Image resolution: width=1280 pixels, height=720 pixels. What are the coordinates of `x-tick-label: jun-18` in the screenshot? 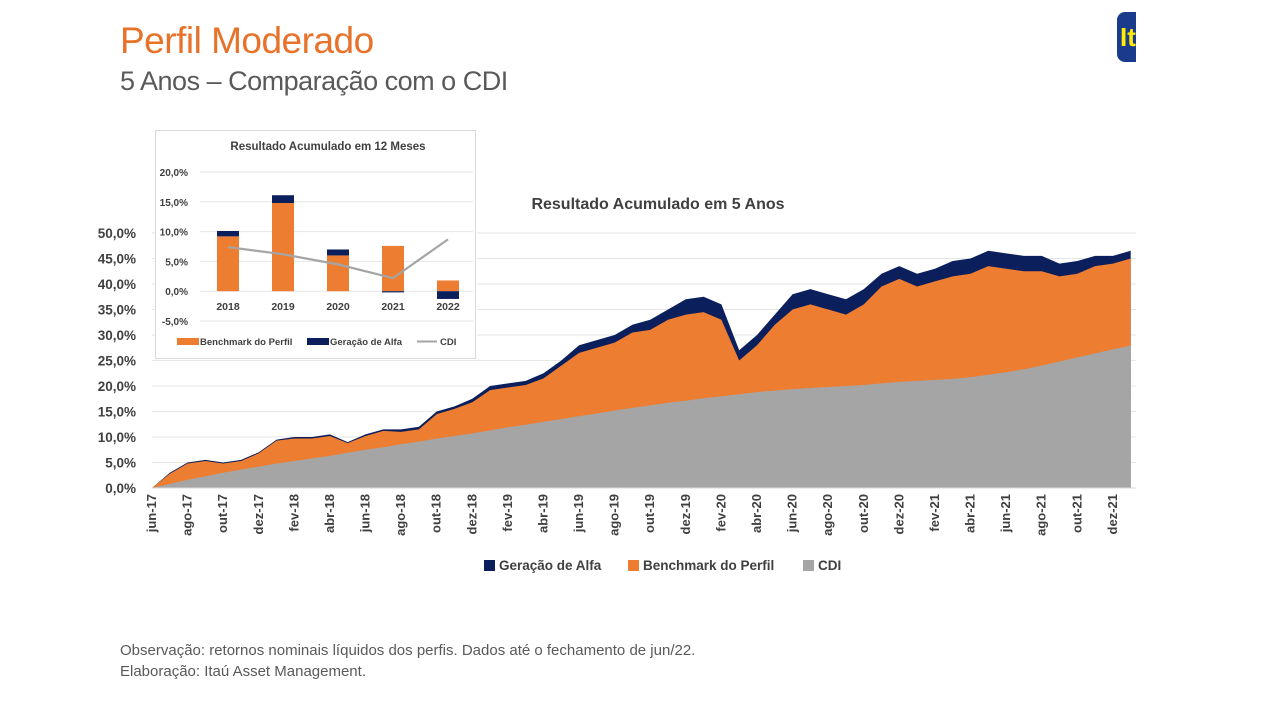 It's located at (365, 513).